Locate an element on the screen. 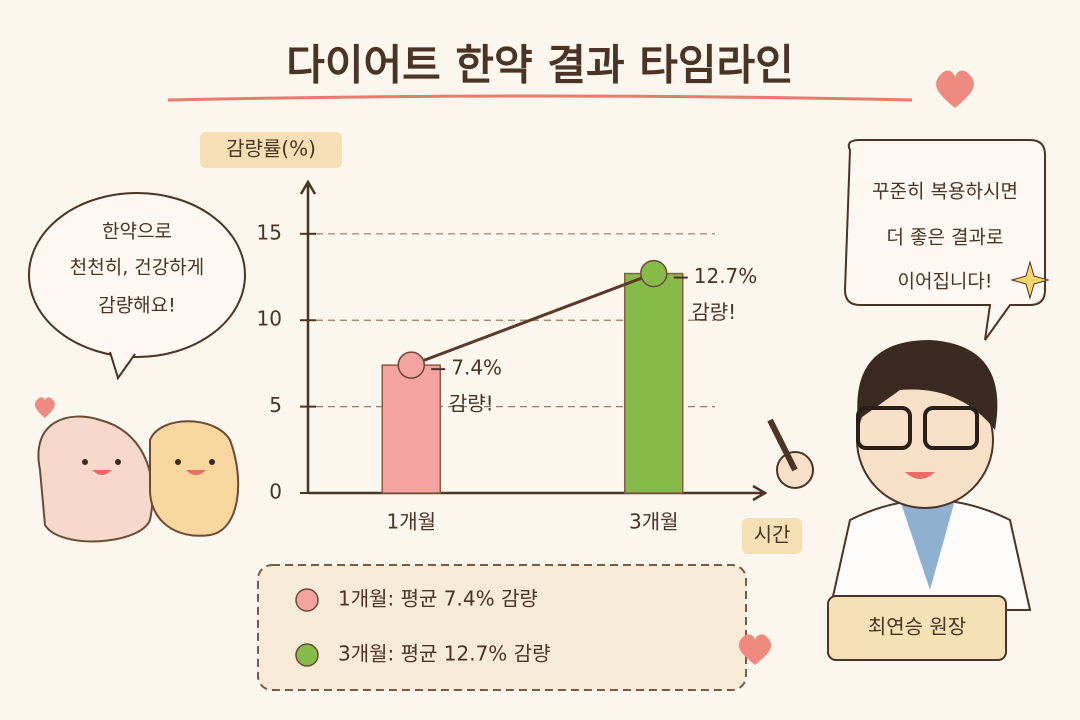  name-tag is located at coordinates (917, 628).